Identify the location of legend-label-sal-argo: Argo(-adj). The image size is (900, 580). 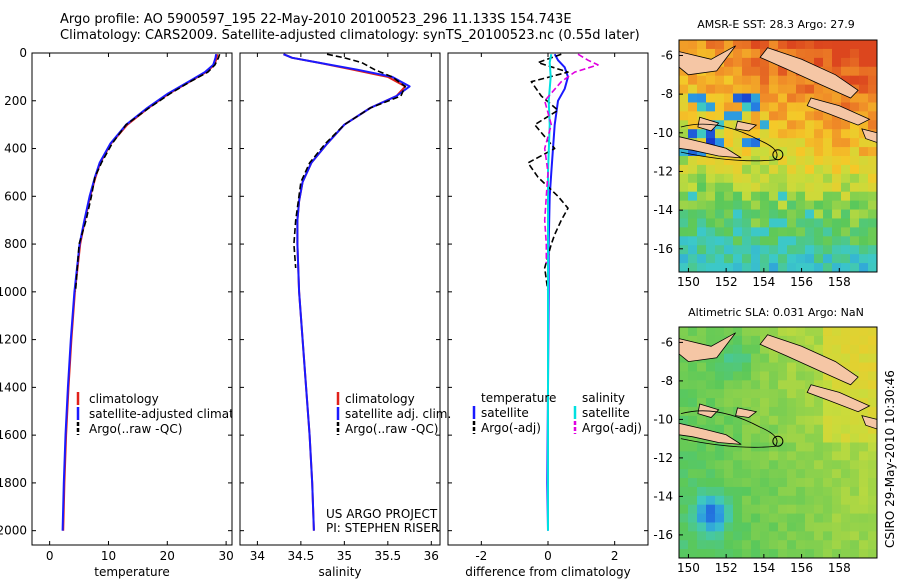
(612, 428).